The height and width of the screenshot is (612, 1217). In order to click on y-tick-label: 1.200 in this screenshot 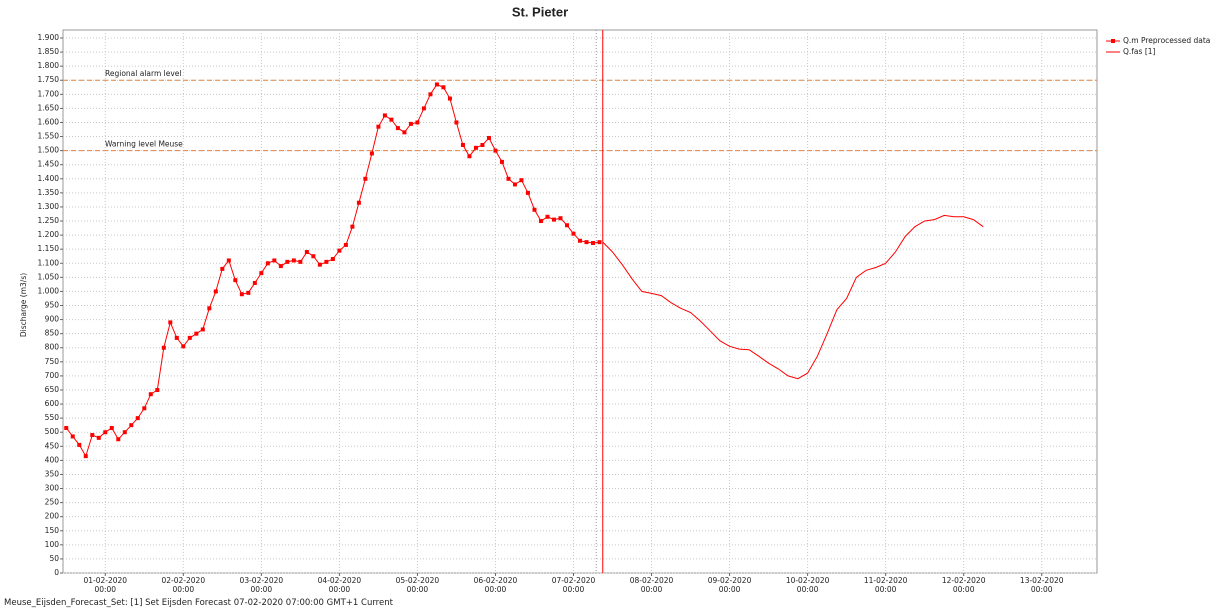, I will do `click(49, 234)`.